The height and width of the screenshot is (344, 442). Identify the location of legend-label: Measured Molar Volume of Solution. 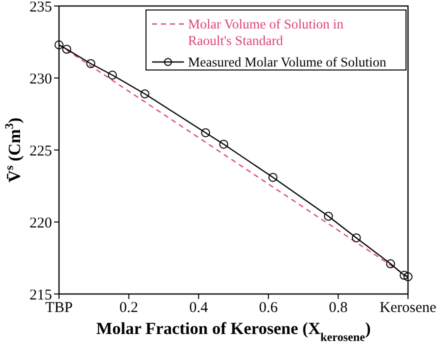
(287, 62).